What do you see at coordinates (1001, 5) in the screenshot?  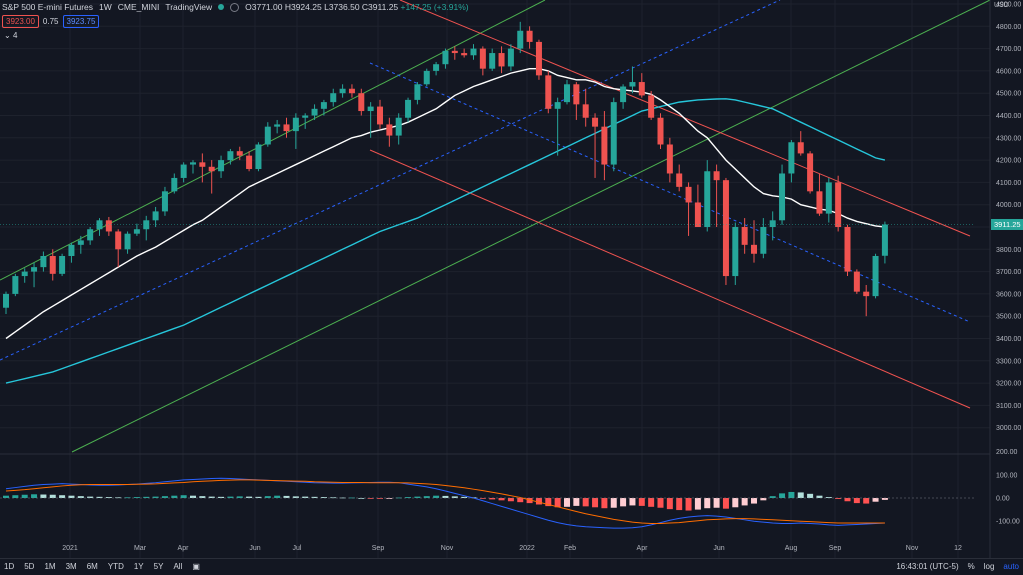 I see `currency-label: USD` at bounding box center [1001, 5].